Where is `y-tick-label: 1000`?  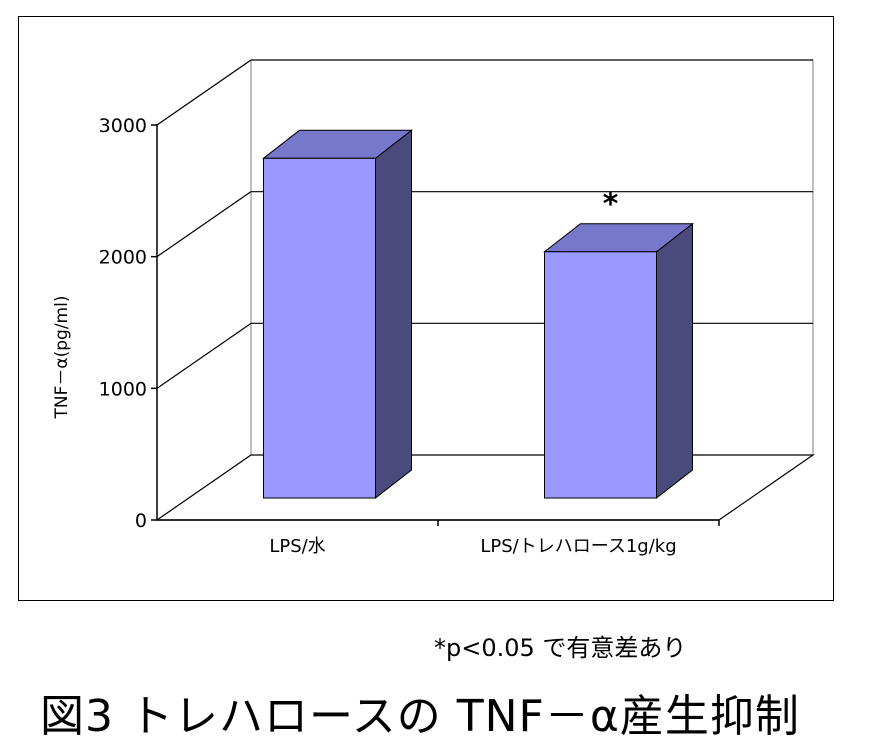
y-tick-label: 1000 is located at coordinates (123, 389).